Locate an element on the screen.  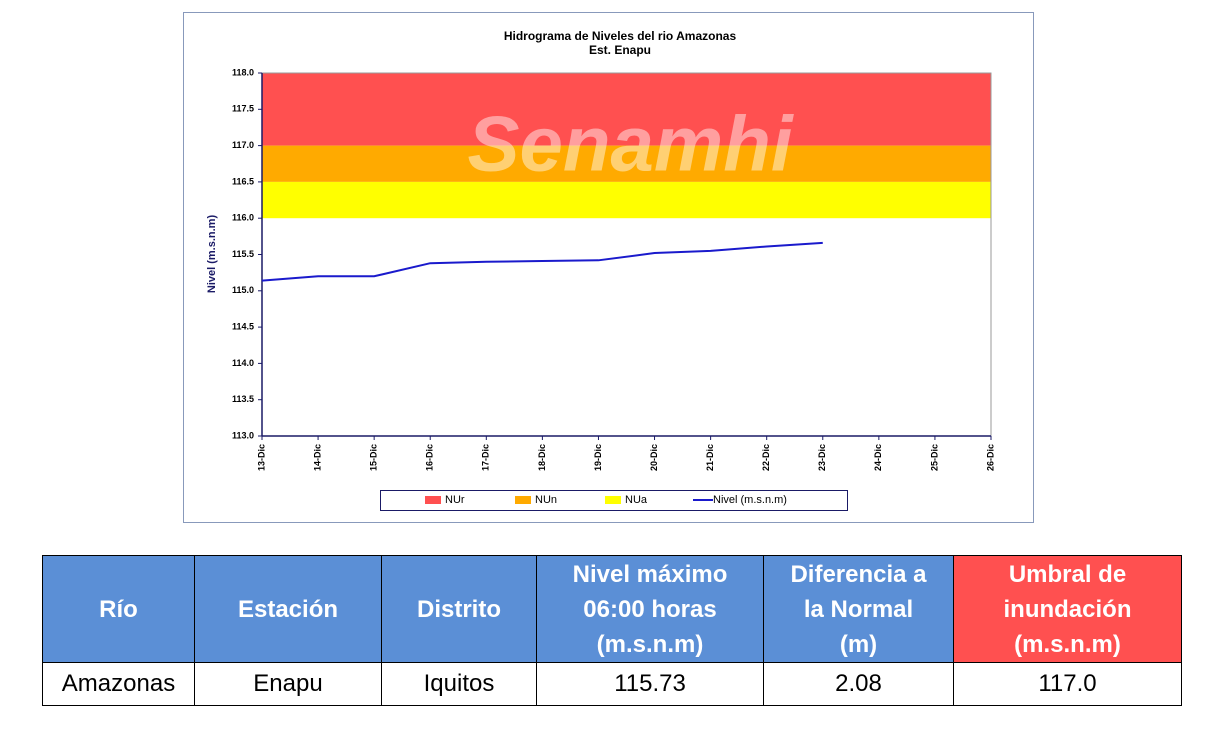
x-tick-label: 25-Dic is located at coordinates (934, 457).